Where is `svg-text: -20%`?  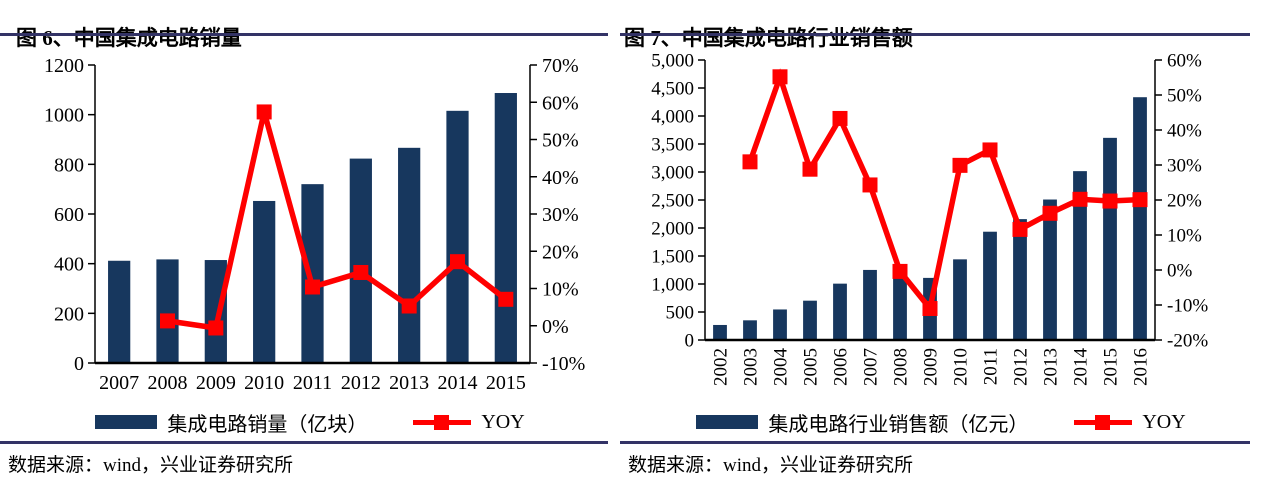 svg-text: -20% is located at coordinates (1187, 341).